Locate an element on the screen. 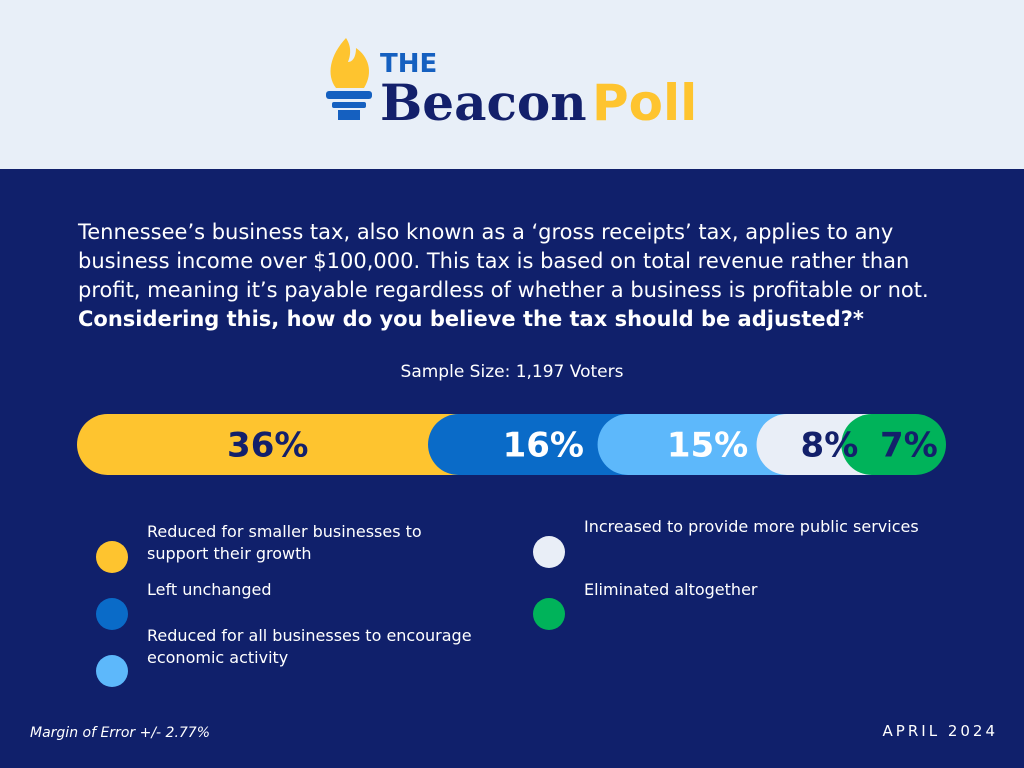 The image size is (1024, 768). margin-of-error: Margin of Error +/- 2.77% is located at coordinates (120, 733).